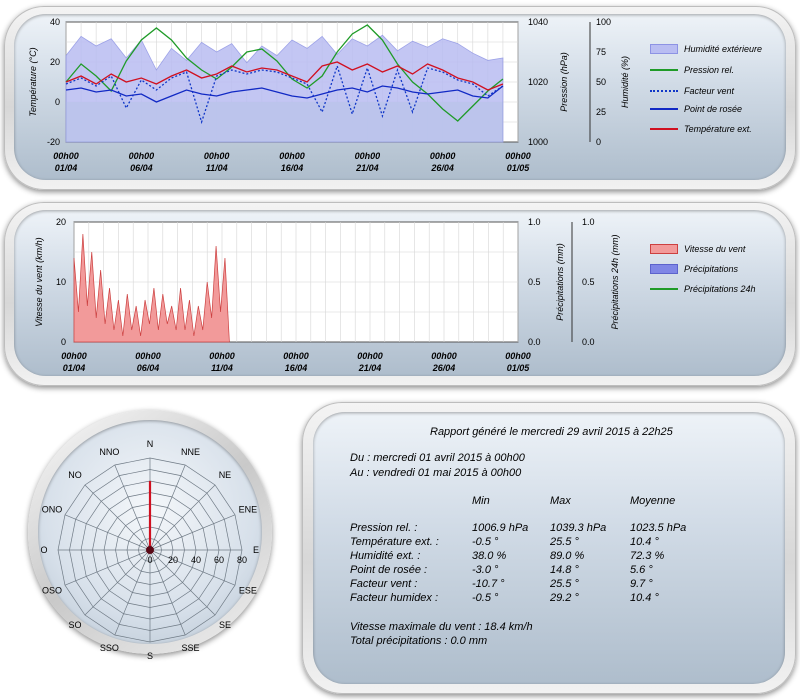  Describe the element at coordinates (57, 102) in the screenshot. I see `y-tick-temperature: 0` at that location.